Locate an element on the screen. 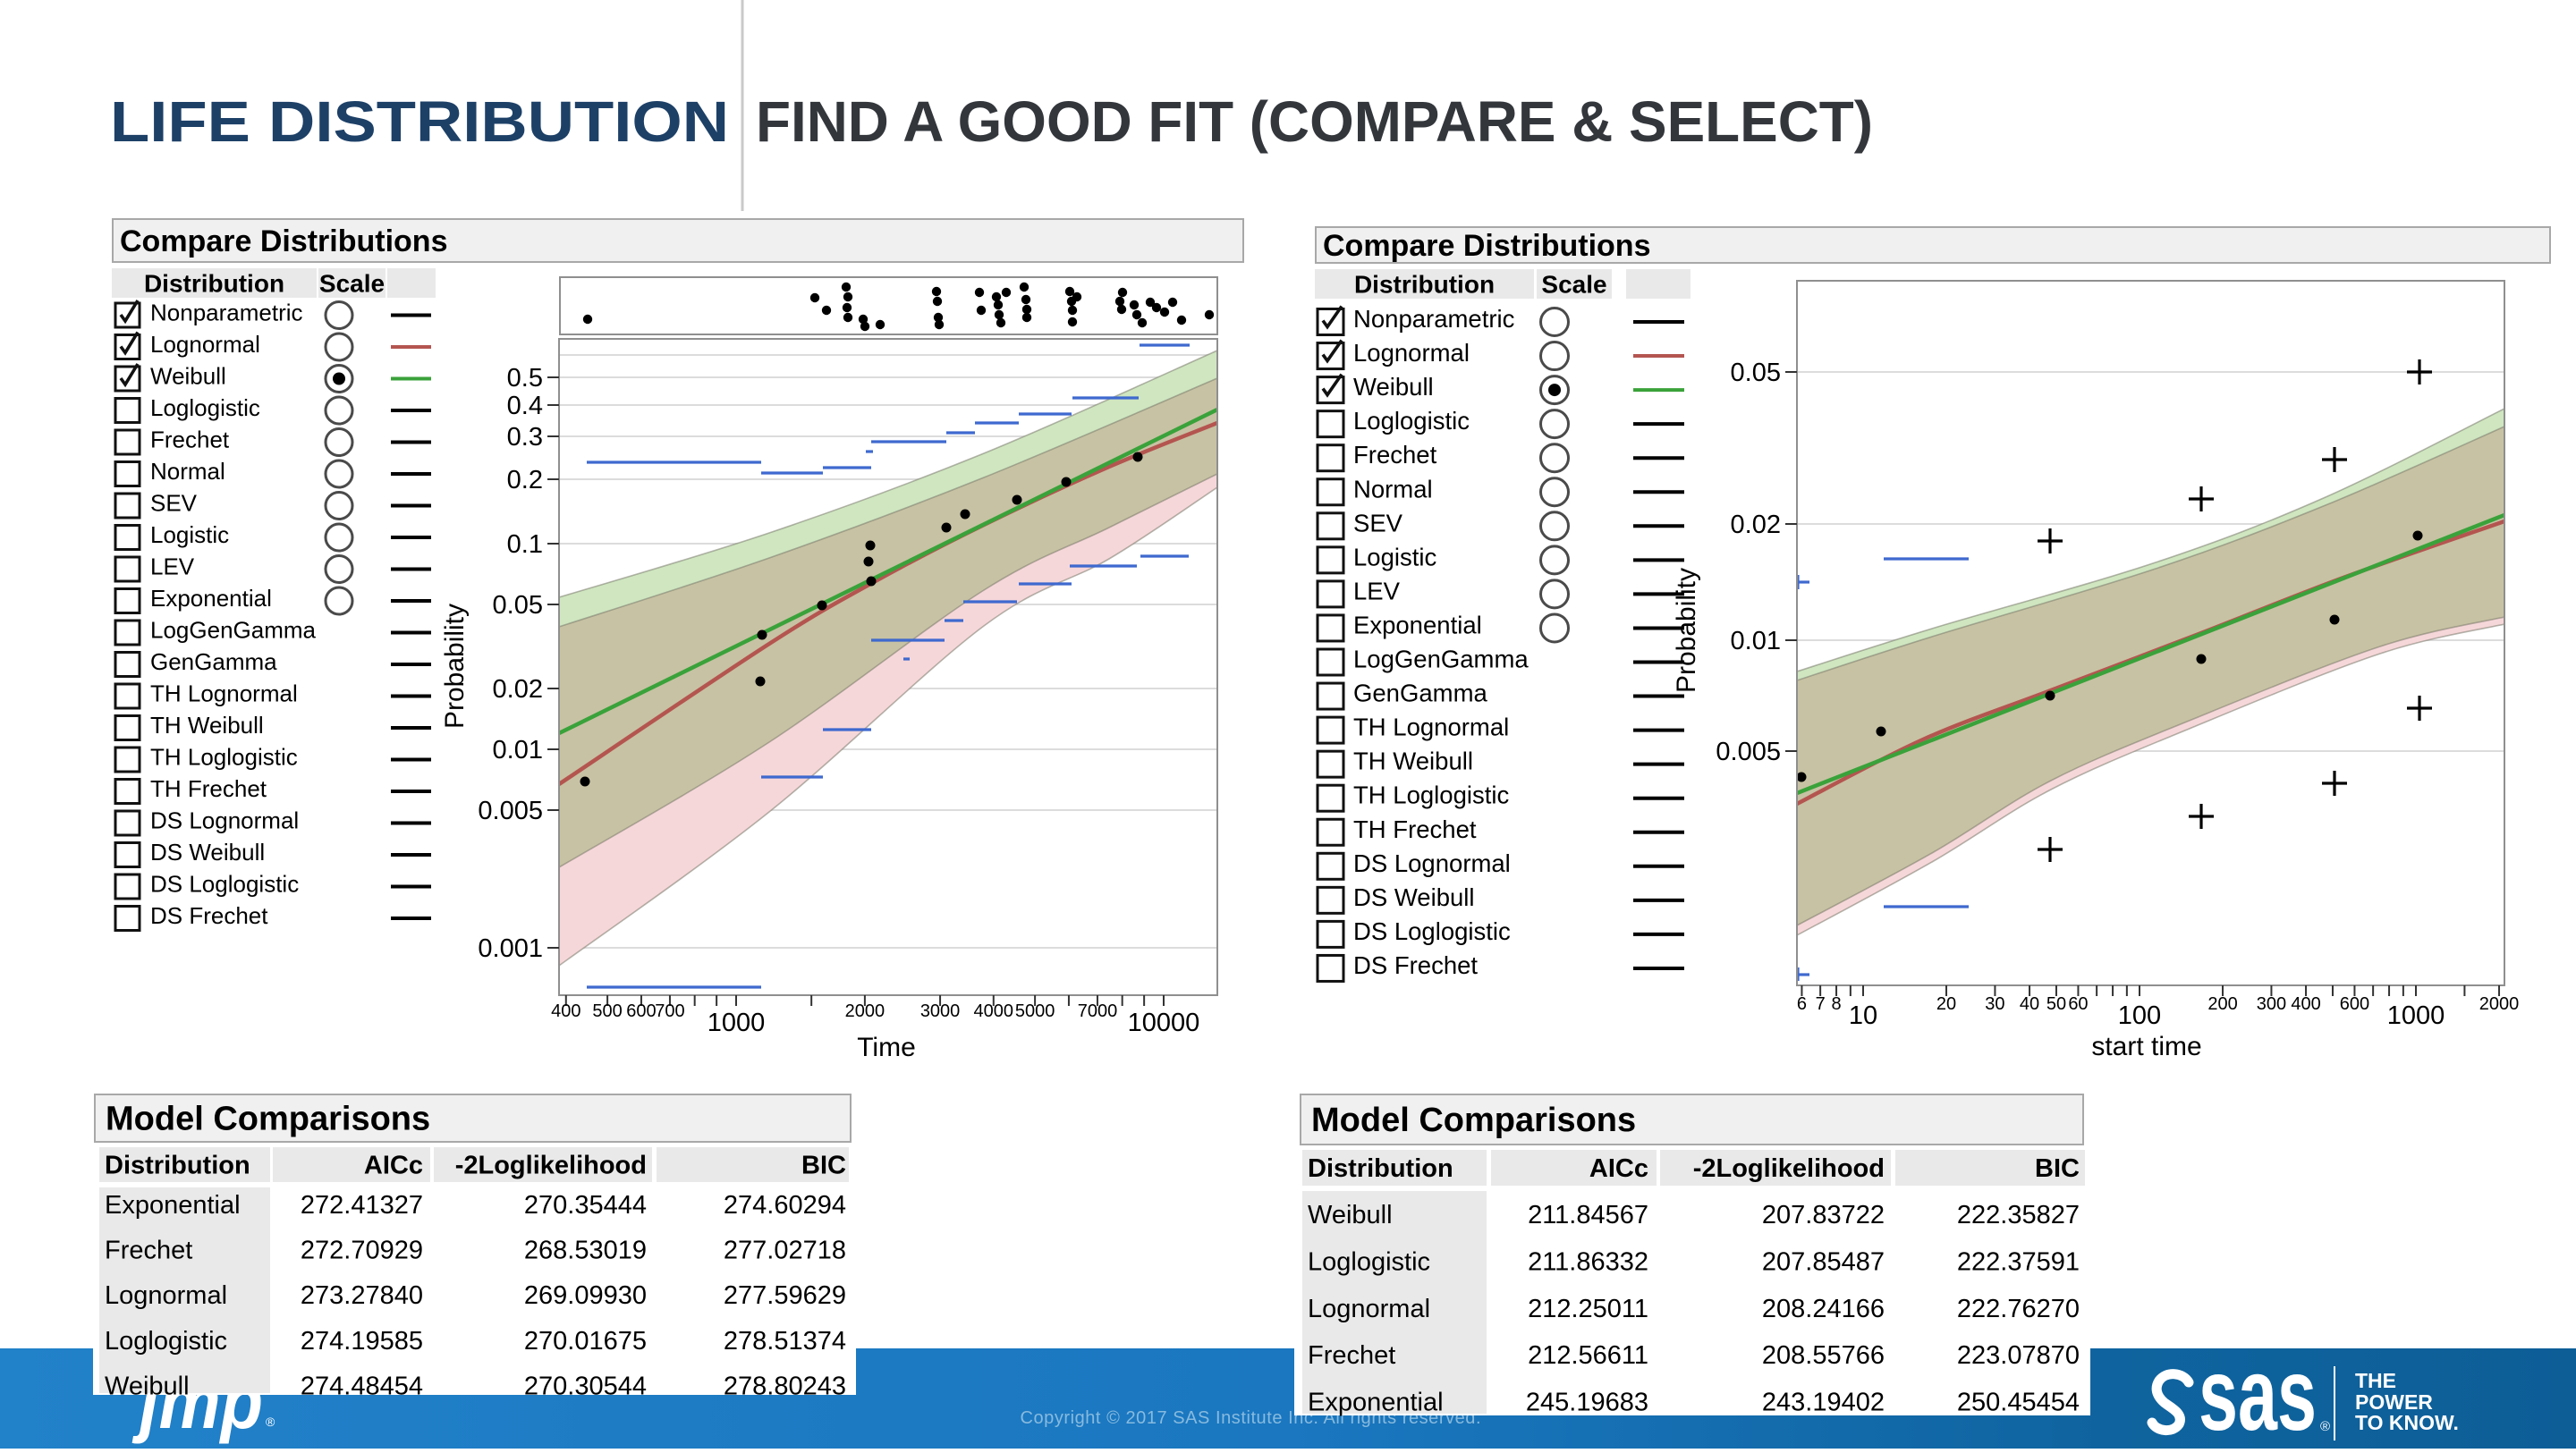  svg-text: 4000 is located at coordinates (994, 1011).